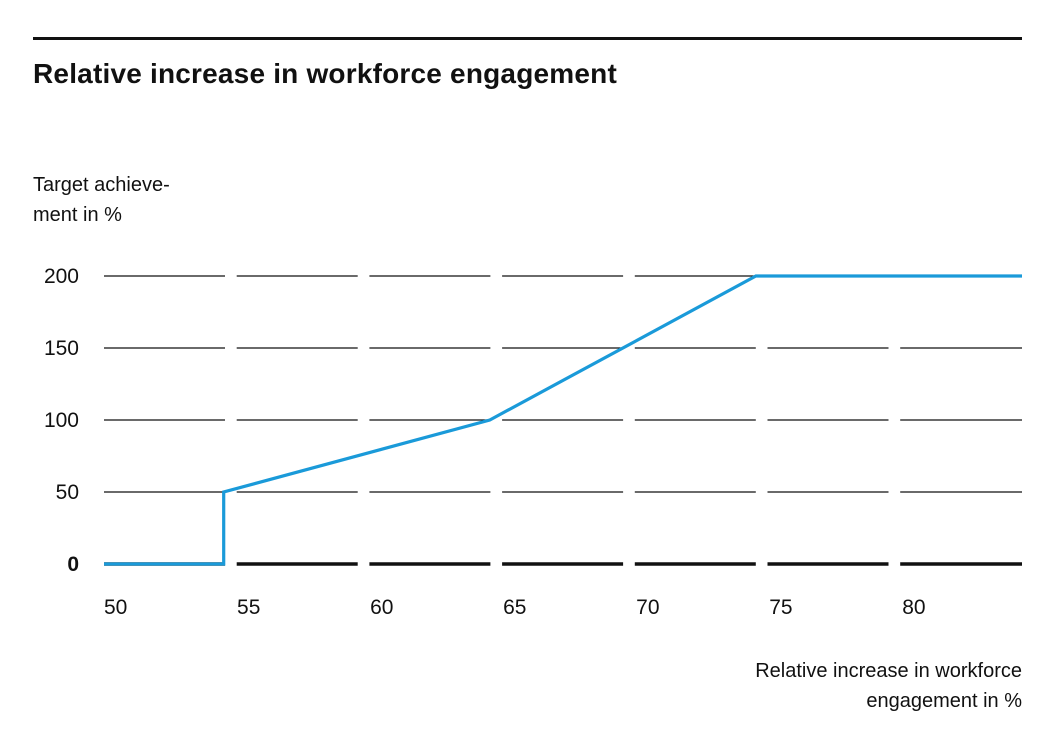 Image resolution: width=1053 pixels, height=743 pixels. I want to click on x-tick-label: 60, so click(381, 607).